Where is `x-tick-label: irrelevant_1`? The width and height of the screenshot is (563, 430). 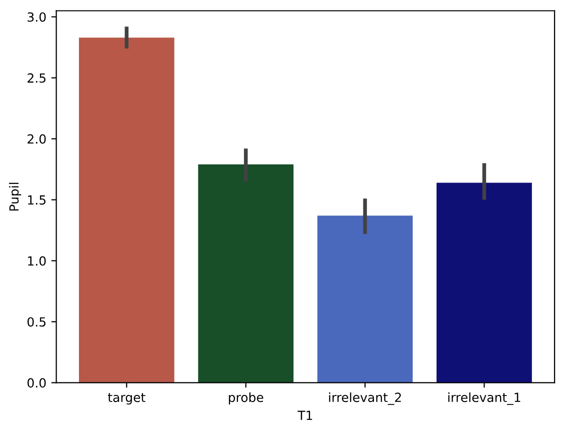 x-tick-label: irrelevant_1 is located at coordinates (484, 398).